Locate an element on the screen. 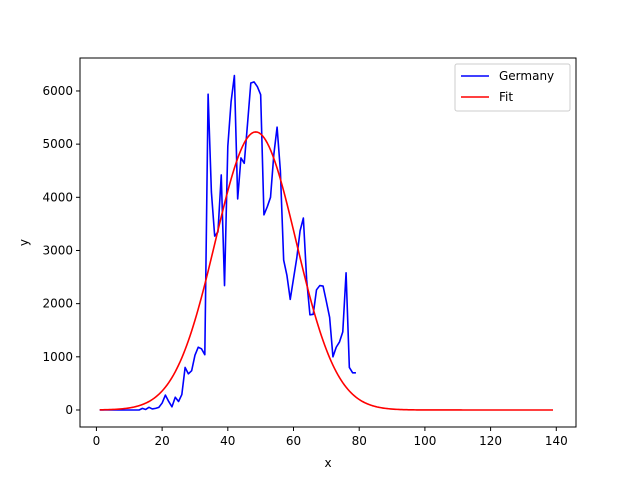 Image resolution: width=640 pixels, height=480 pixels. x-tick-label: 20 is located at coordinates (161, 441).